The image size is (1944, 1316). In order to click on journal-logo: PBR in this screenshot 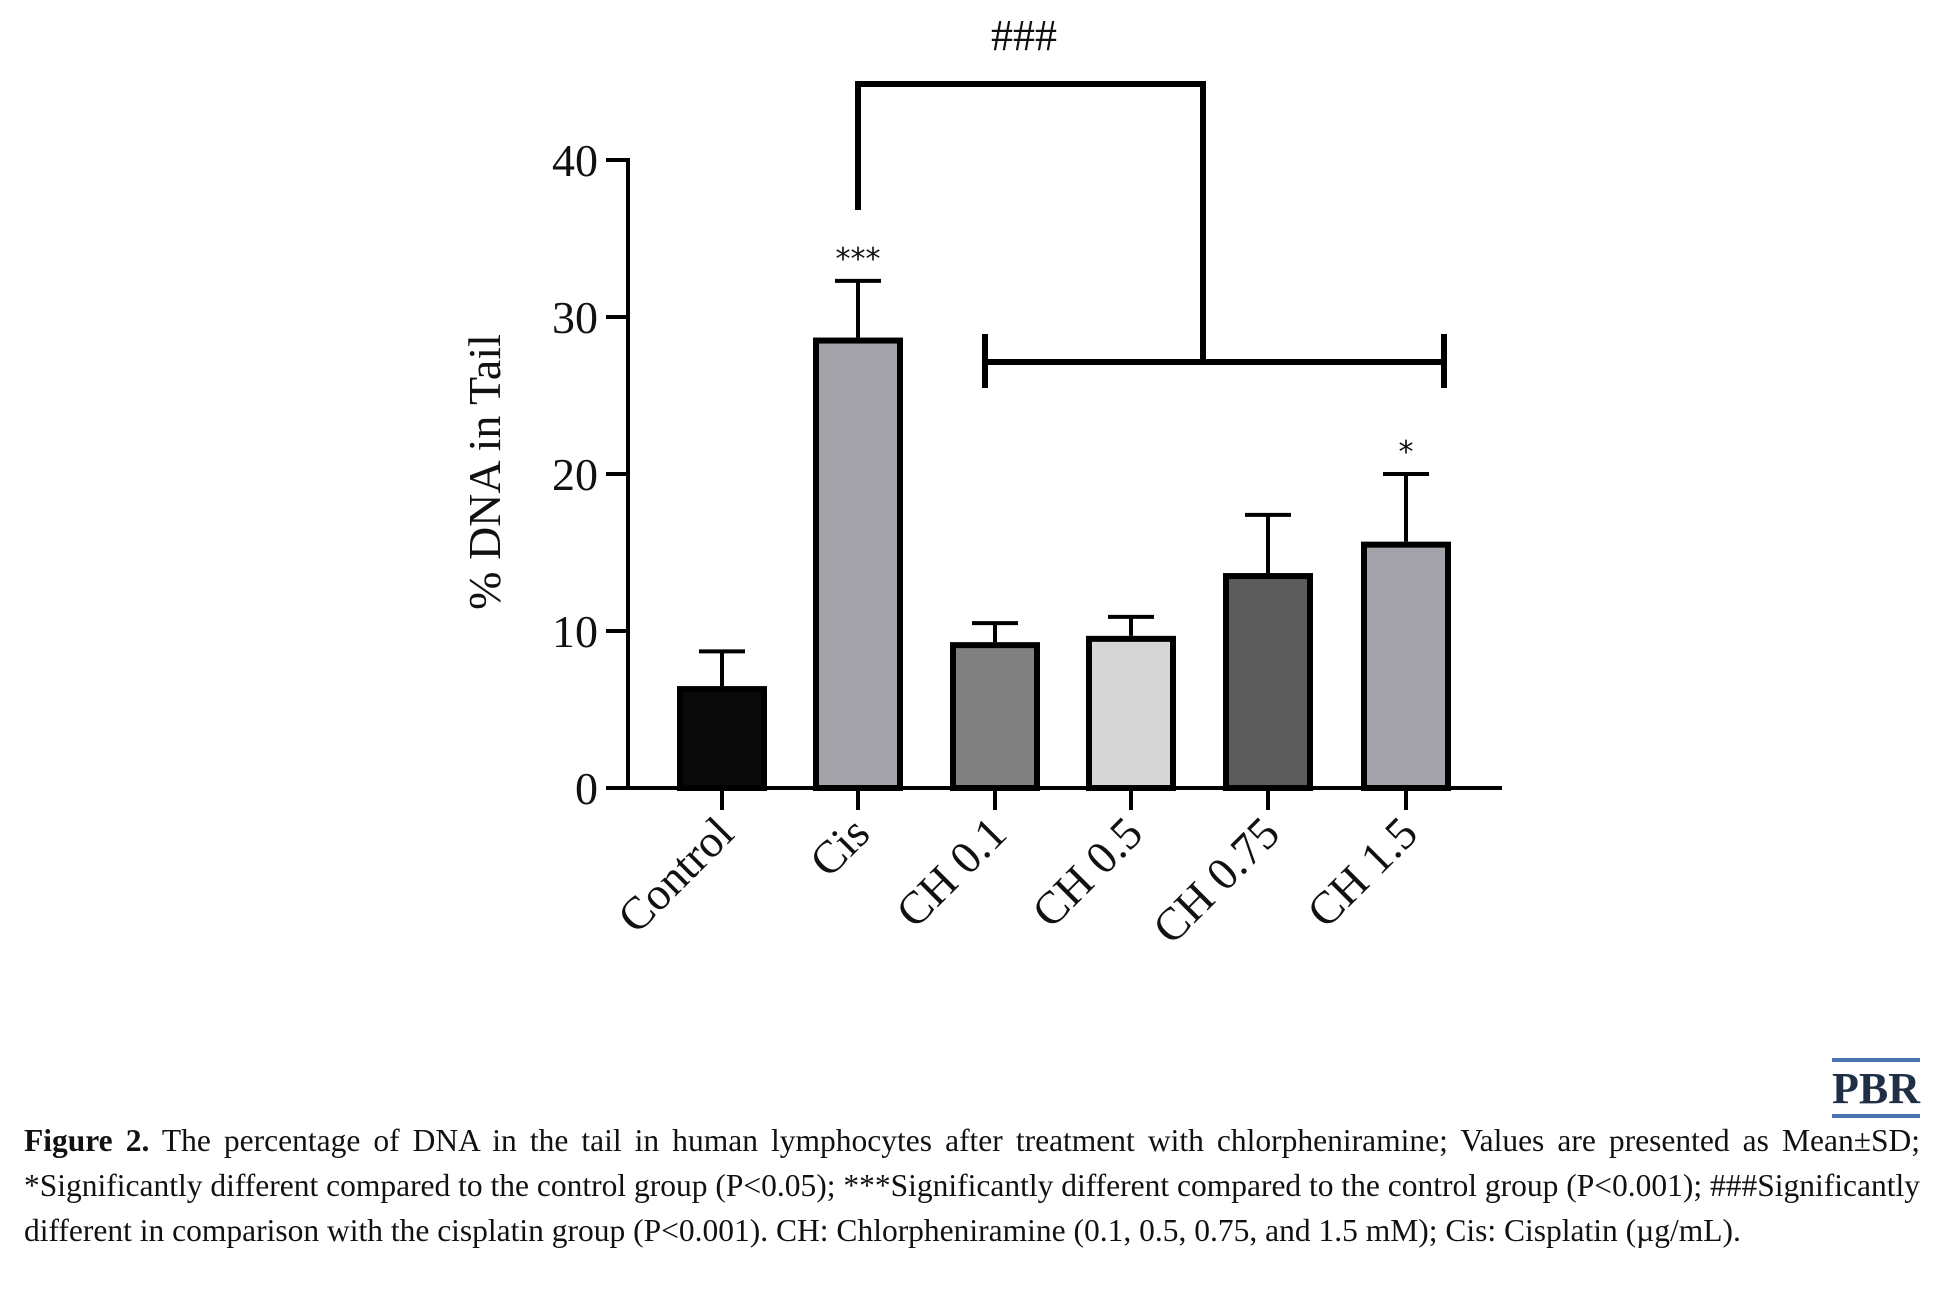, I will do `click(1876, 1088)`.